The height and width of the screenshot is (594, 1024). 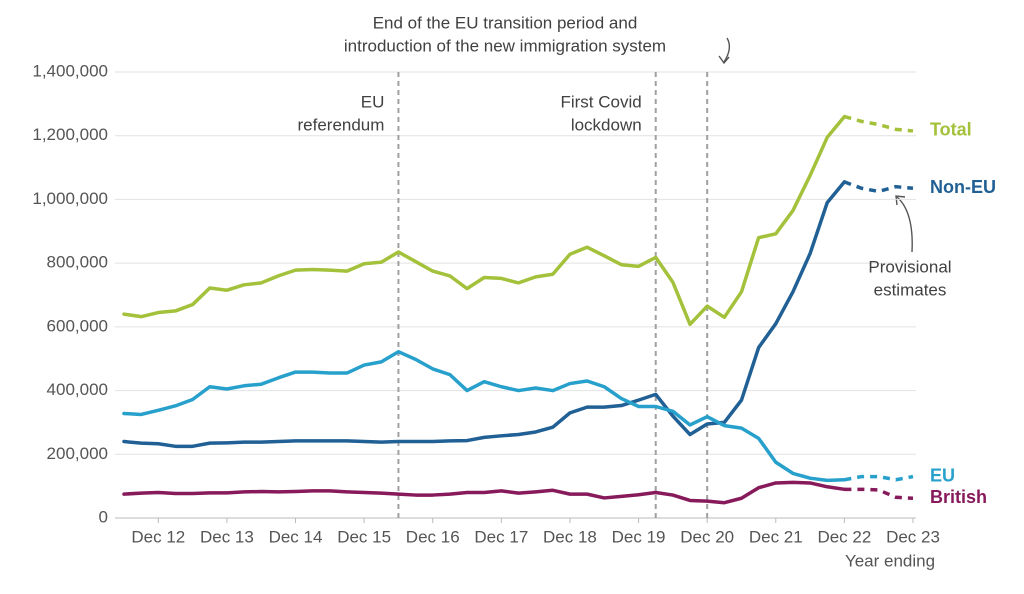 I want to click on y-tick-label: 1,400,000, so click(x=70, y=70).